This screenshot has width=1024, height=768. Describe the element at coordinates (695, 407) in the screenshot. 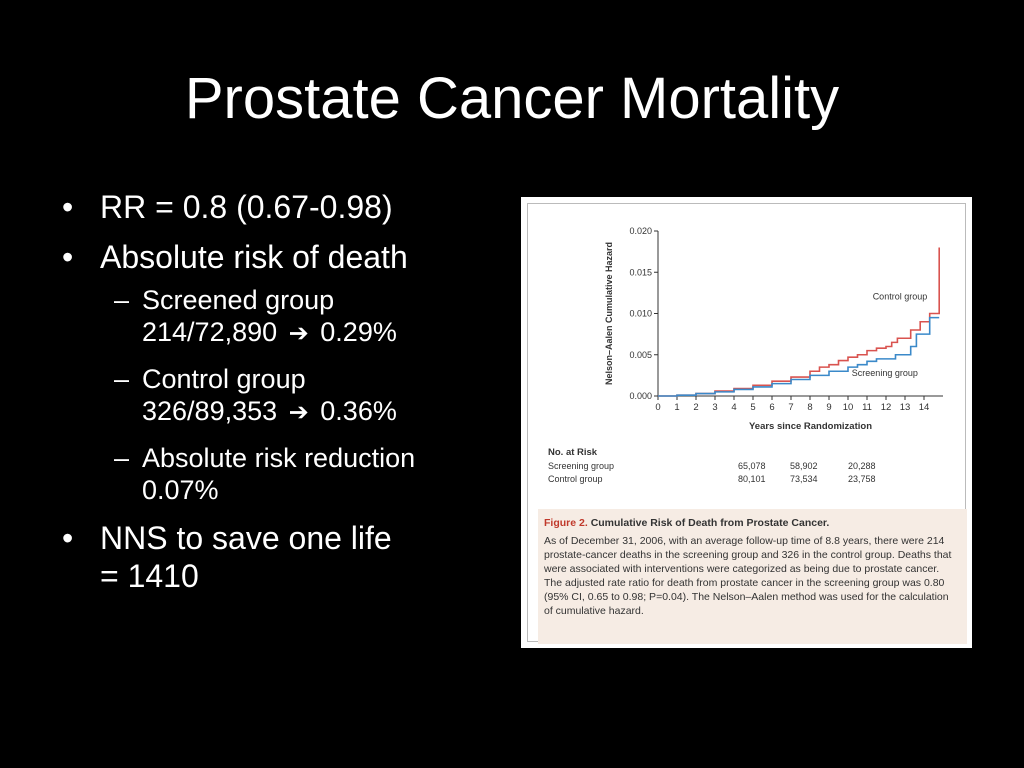

I see `x-tick-label: 2` at that location.